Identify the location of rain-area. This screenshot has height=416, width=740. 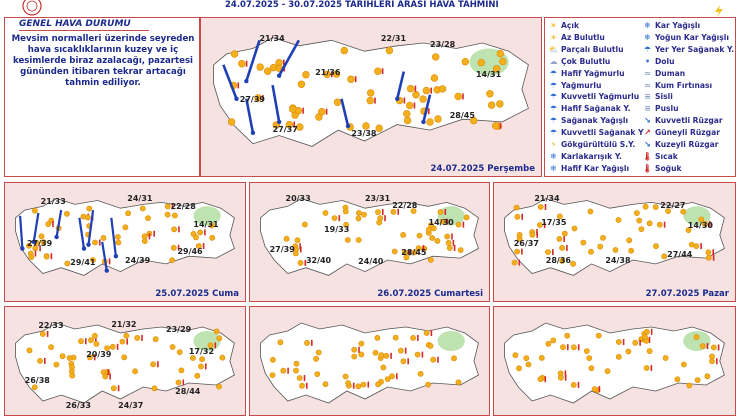
(207, 341).